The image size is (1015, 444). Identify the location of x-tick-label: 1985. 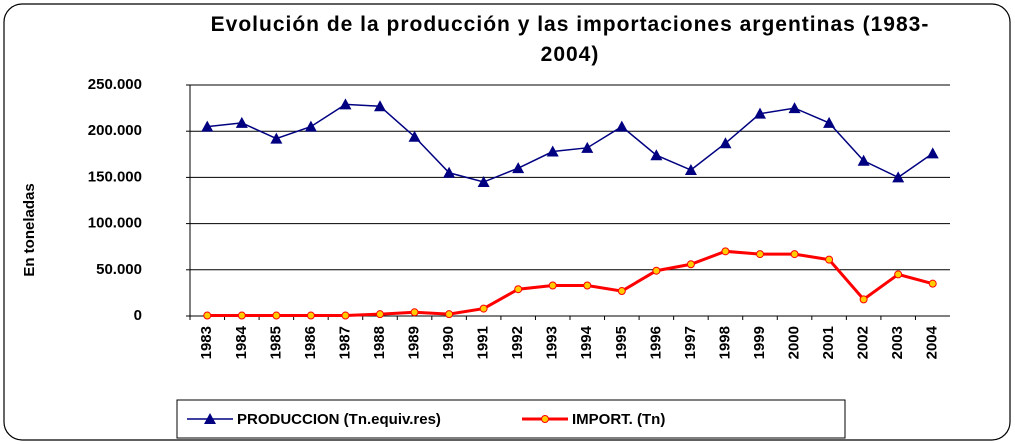
(275, 342).